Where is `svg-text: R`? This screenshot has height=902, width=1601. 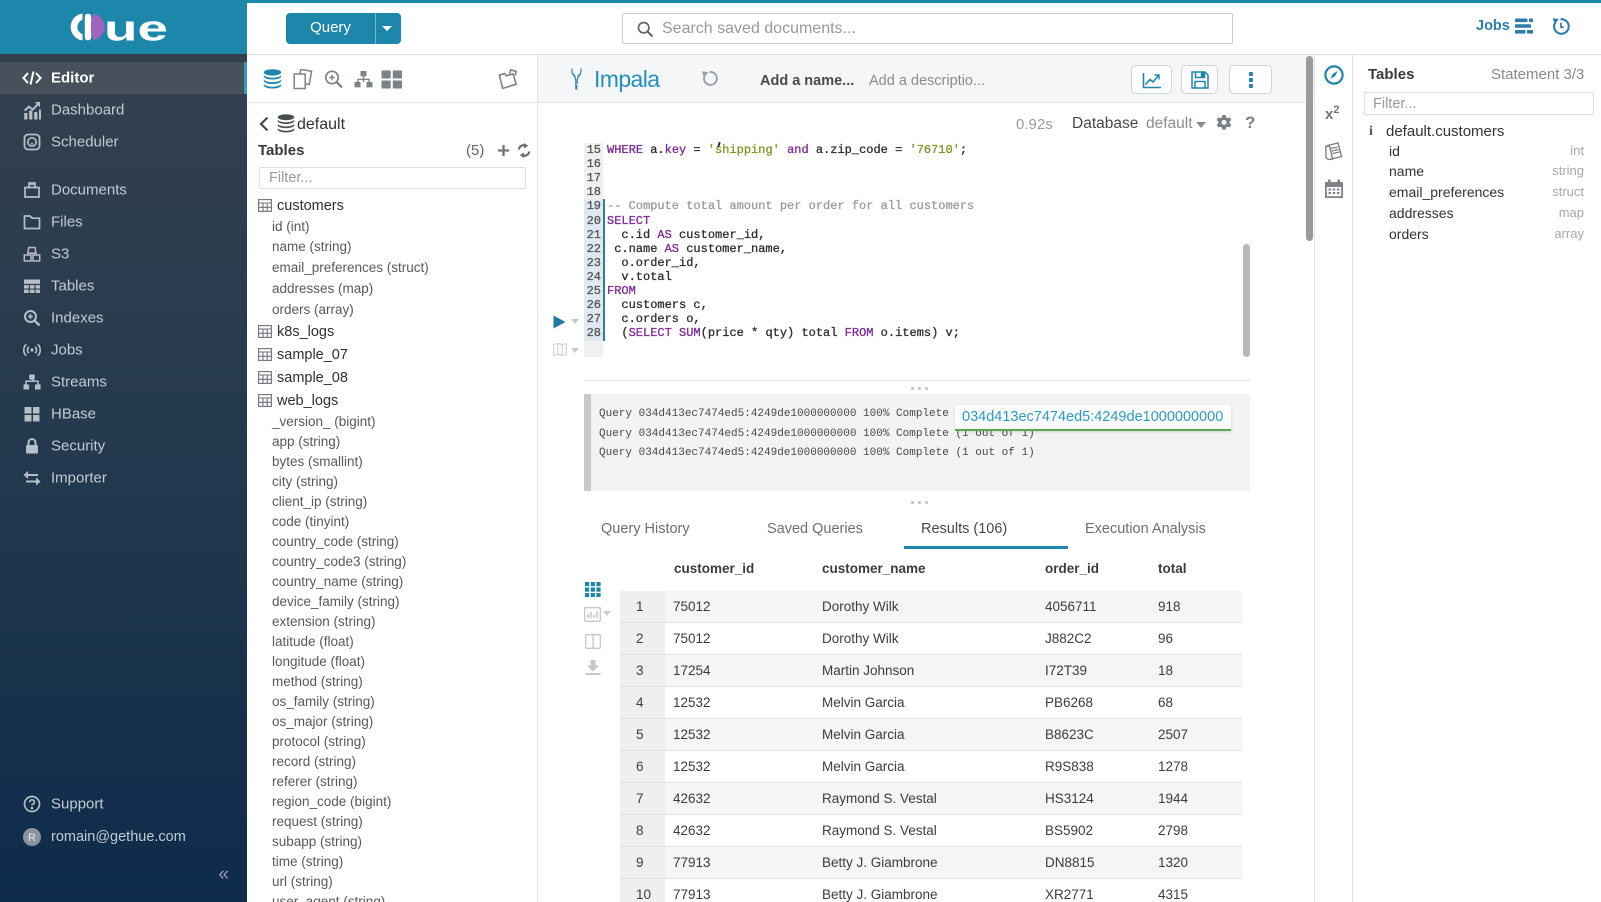
svg-text: R is located at coordinates (32, 838).